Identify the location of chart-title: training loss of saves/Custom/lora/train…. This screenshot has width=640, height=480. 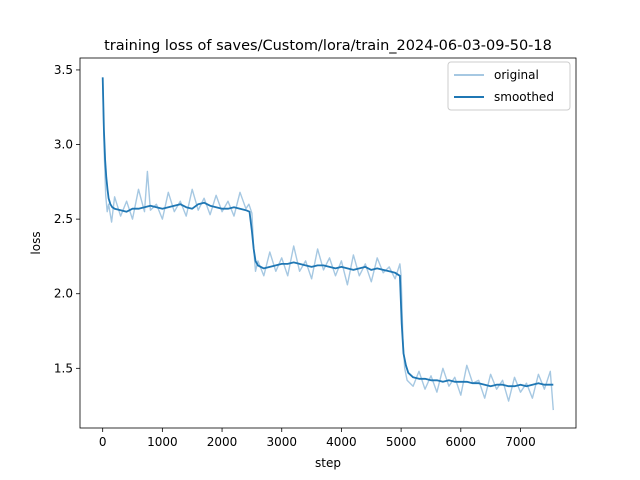
(328, 46).